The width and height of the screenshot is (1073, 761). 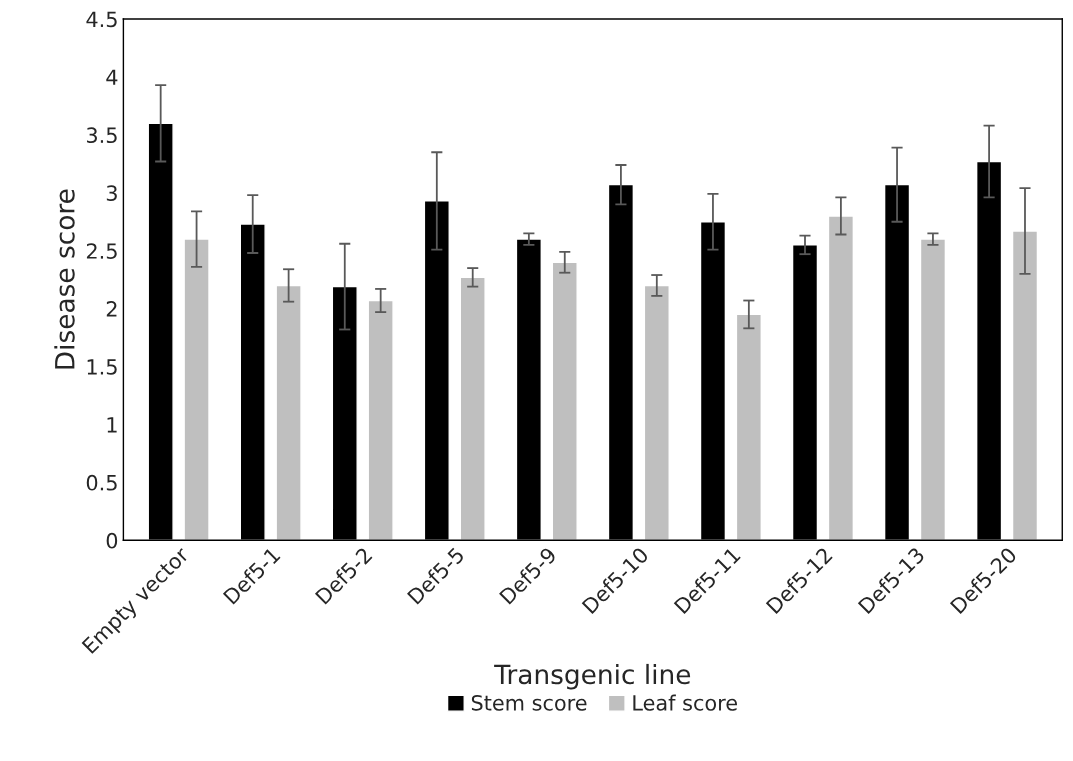 I want to click on legend-label: Leaf score, so click(x=685, y=702).